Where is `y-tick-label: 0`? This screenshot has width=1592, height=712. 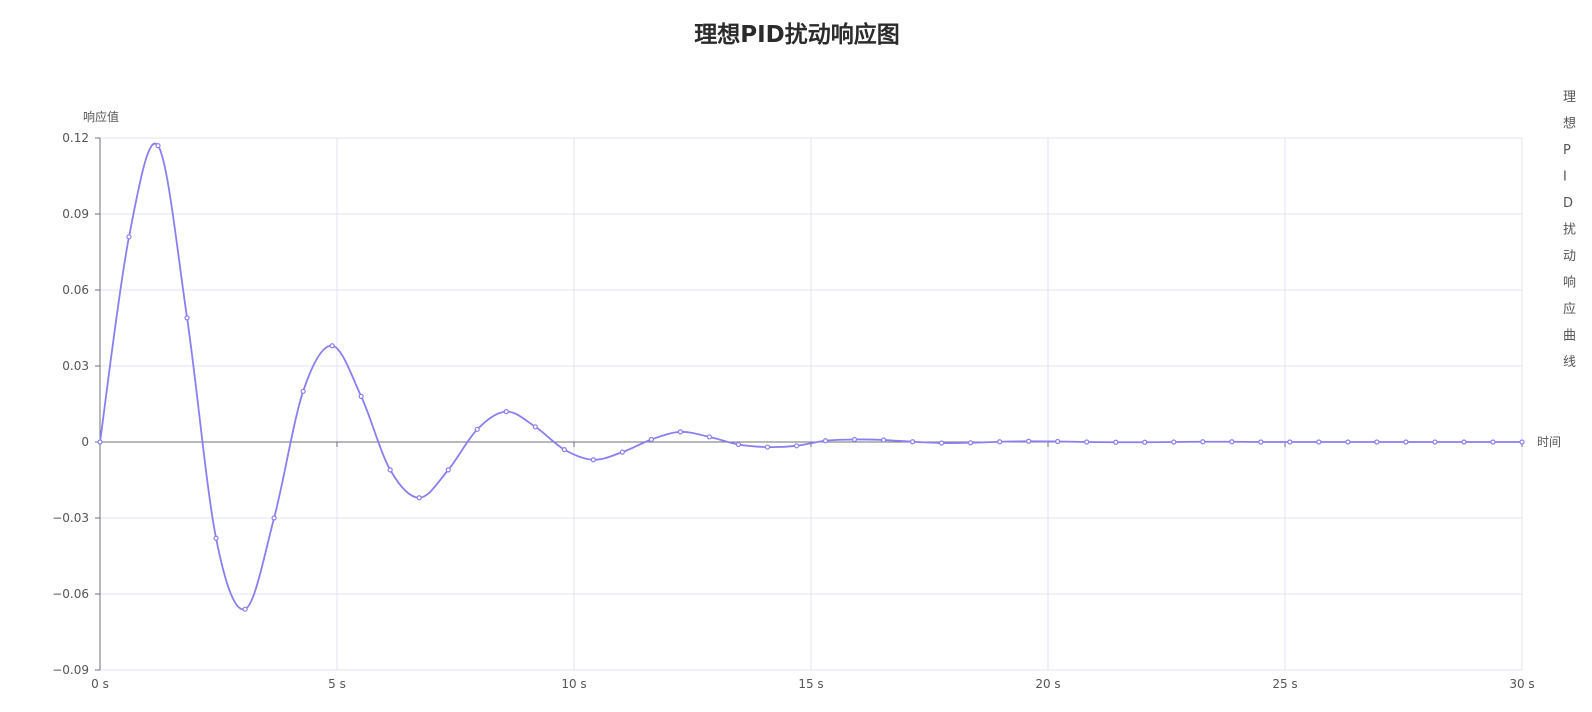 y-tick-label: 0 is located at coordinates (85, 442).